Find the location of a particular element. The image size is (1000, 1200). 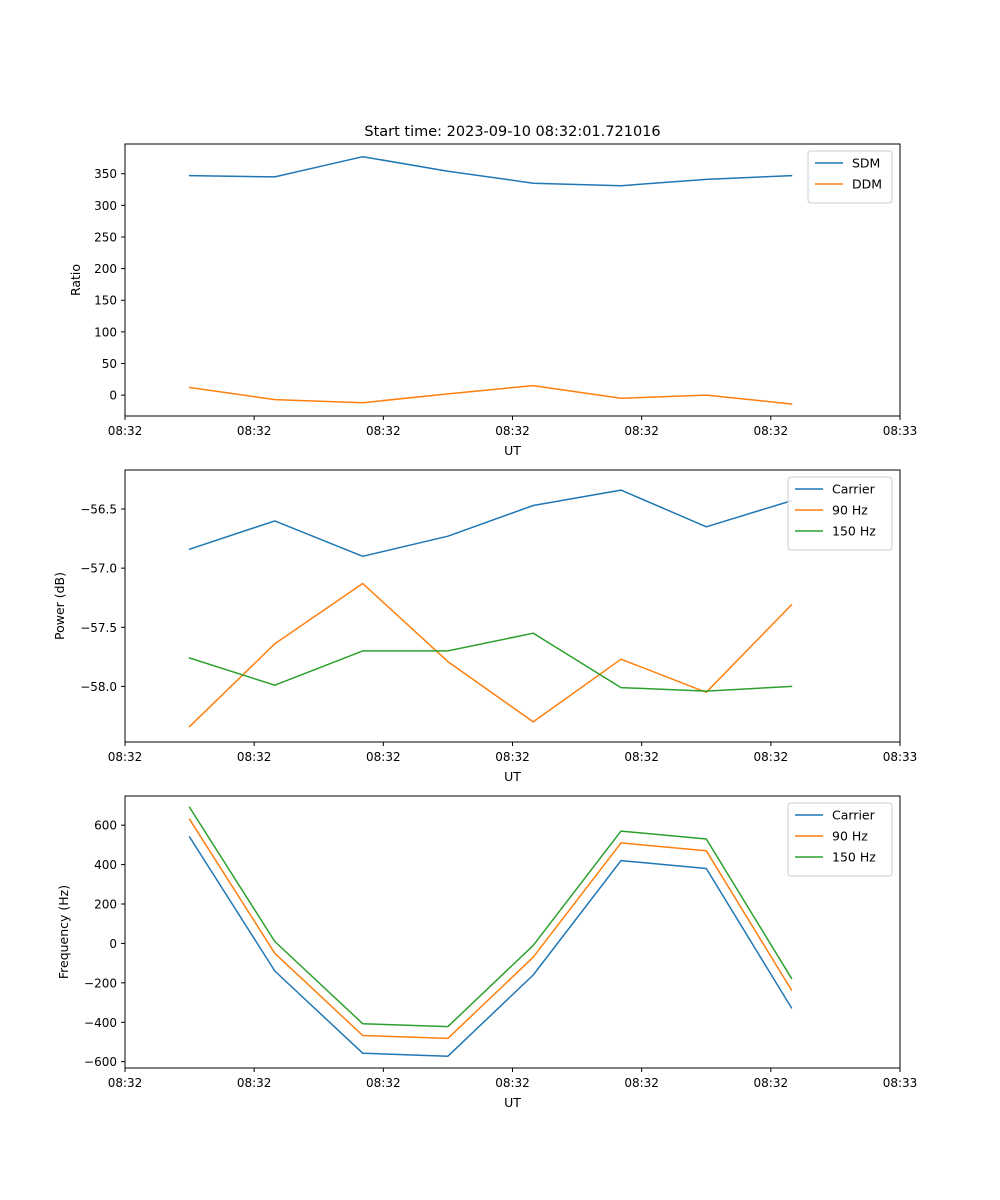

y-tick-label: 150 is located at coordinates (105, 301).